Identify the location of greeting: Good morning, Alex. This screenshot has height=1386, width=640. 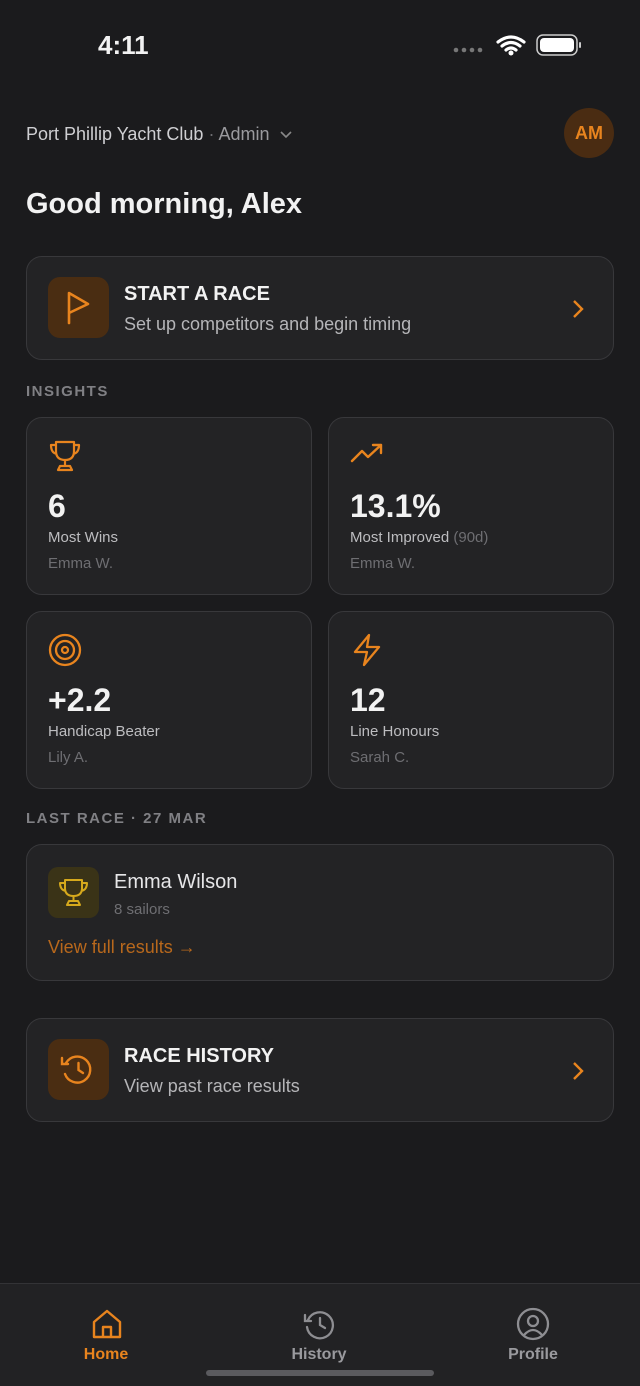
(164, 204).